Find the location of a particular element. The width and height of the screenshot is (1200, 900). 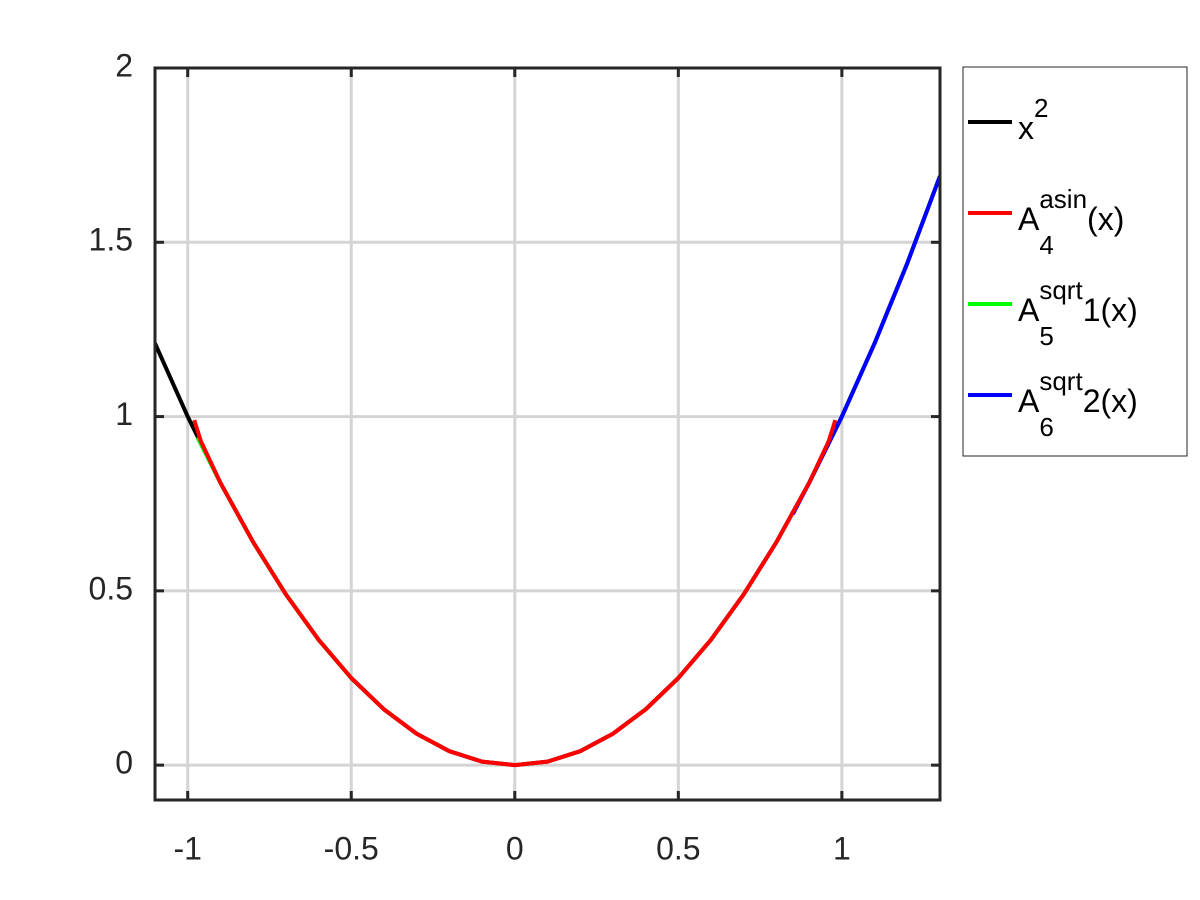

x-tick-label: 0 is located at coordinates (515, 848).